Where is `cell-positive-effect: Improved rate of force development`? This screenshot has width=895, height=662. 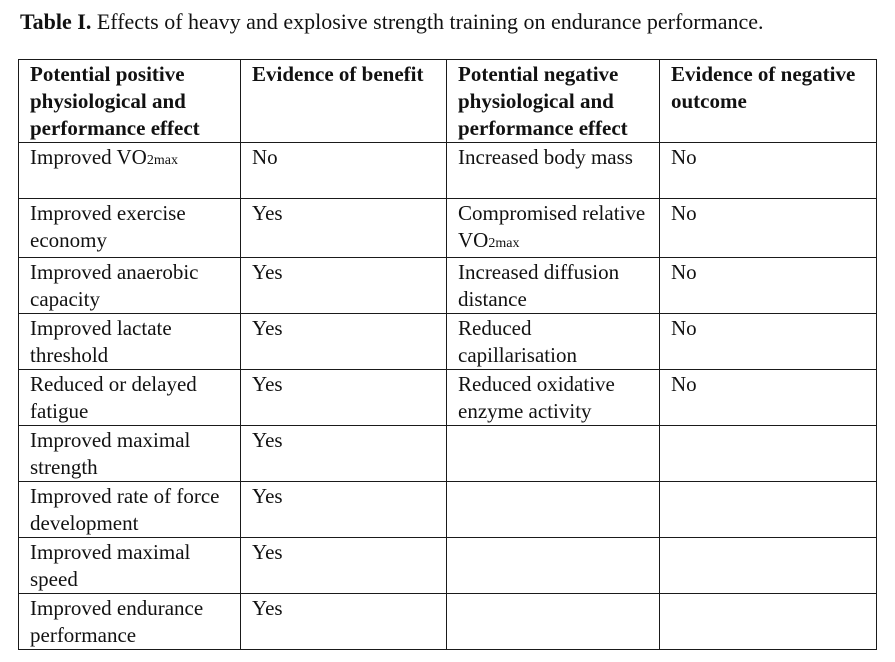
cell-positive-effect: Improved rate of force development is located at coordinates (129, 509).